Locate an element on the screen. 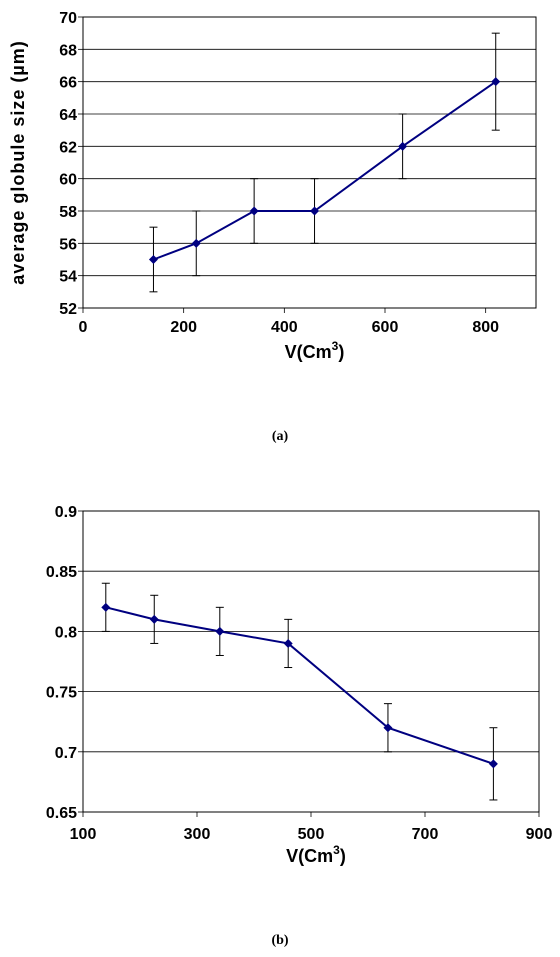 This screenshot has width=560, height=957. y-tick-label: 68 is located at coordinates (68, 50).